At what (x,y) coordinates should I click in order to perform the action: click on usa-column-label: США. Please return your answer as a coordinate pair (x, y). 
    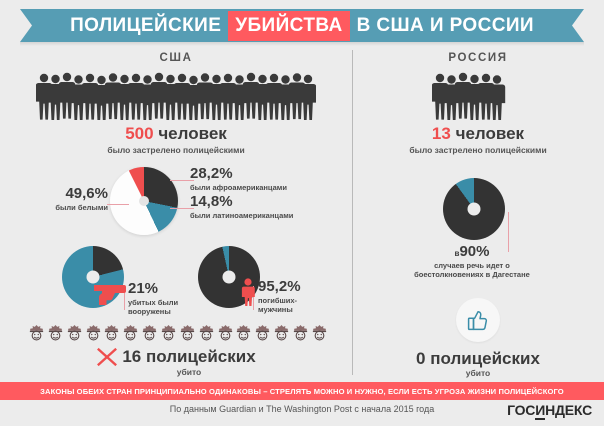
    Looking at the image, I should click on (176, 58).